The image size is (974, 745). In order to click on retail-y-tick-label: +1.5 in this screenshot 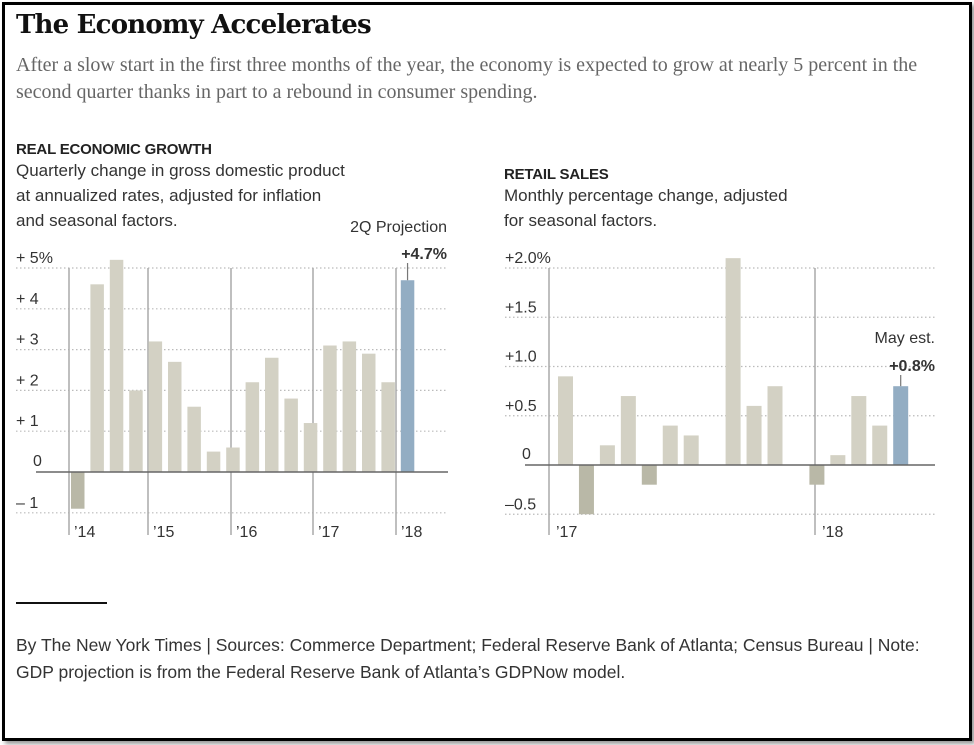, I will do `click(521, 307)`.